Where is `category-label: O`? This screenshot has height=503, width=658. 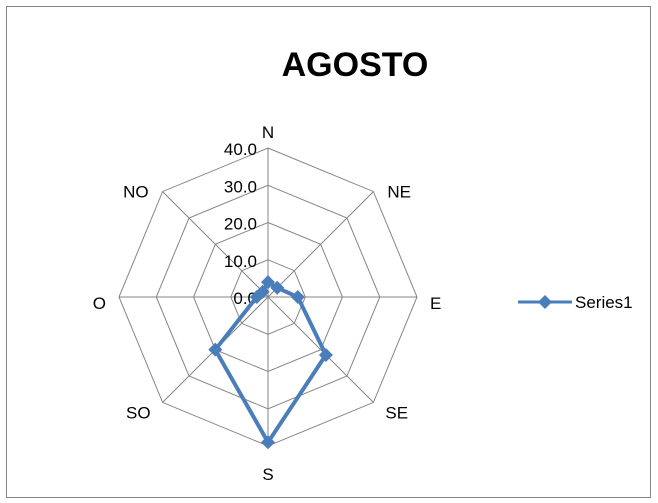 category-label: O is located at coordinates (99, 303).